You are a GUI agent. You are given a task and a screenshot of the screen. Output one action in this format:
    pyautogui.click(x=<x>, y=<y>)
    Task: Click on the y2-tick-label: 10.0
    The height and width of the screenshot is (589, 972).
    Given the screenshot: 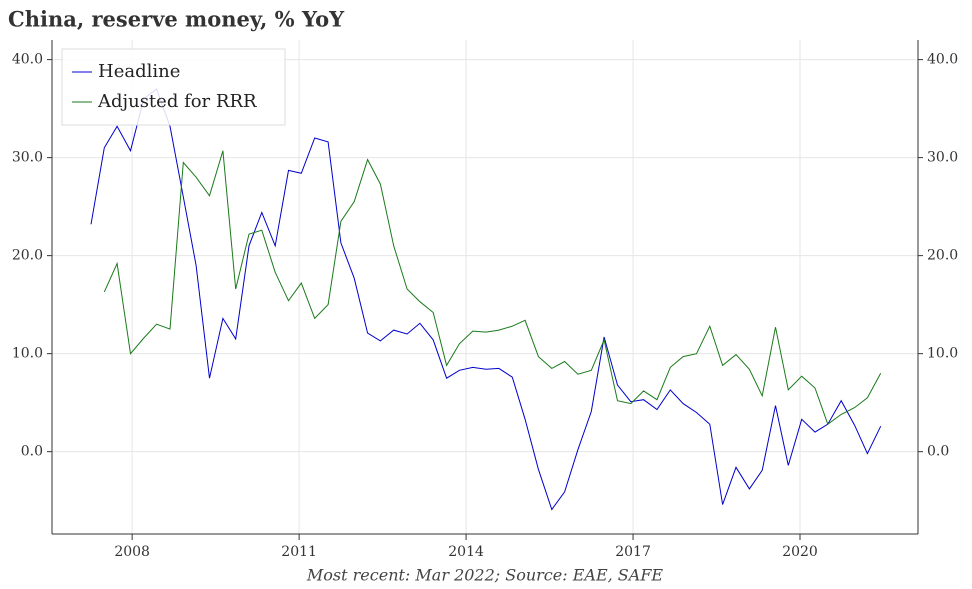 What is the action you would take?
    pyautogui.click(x=942, y=354)
    